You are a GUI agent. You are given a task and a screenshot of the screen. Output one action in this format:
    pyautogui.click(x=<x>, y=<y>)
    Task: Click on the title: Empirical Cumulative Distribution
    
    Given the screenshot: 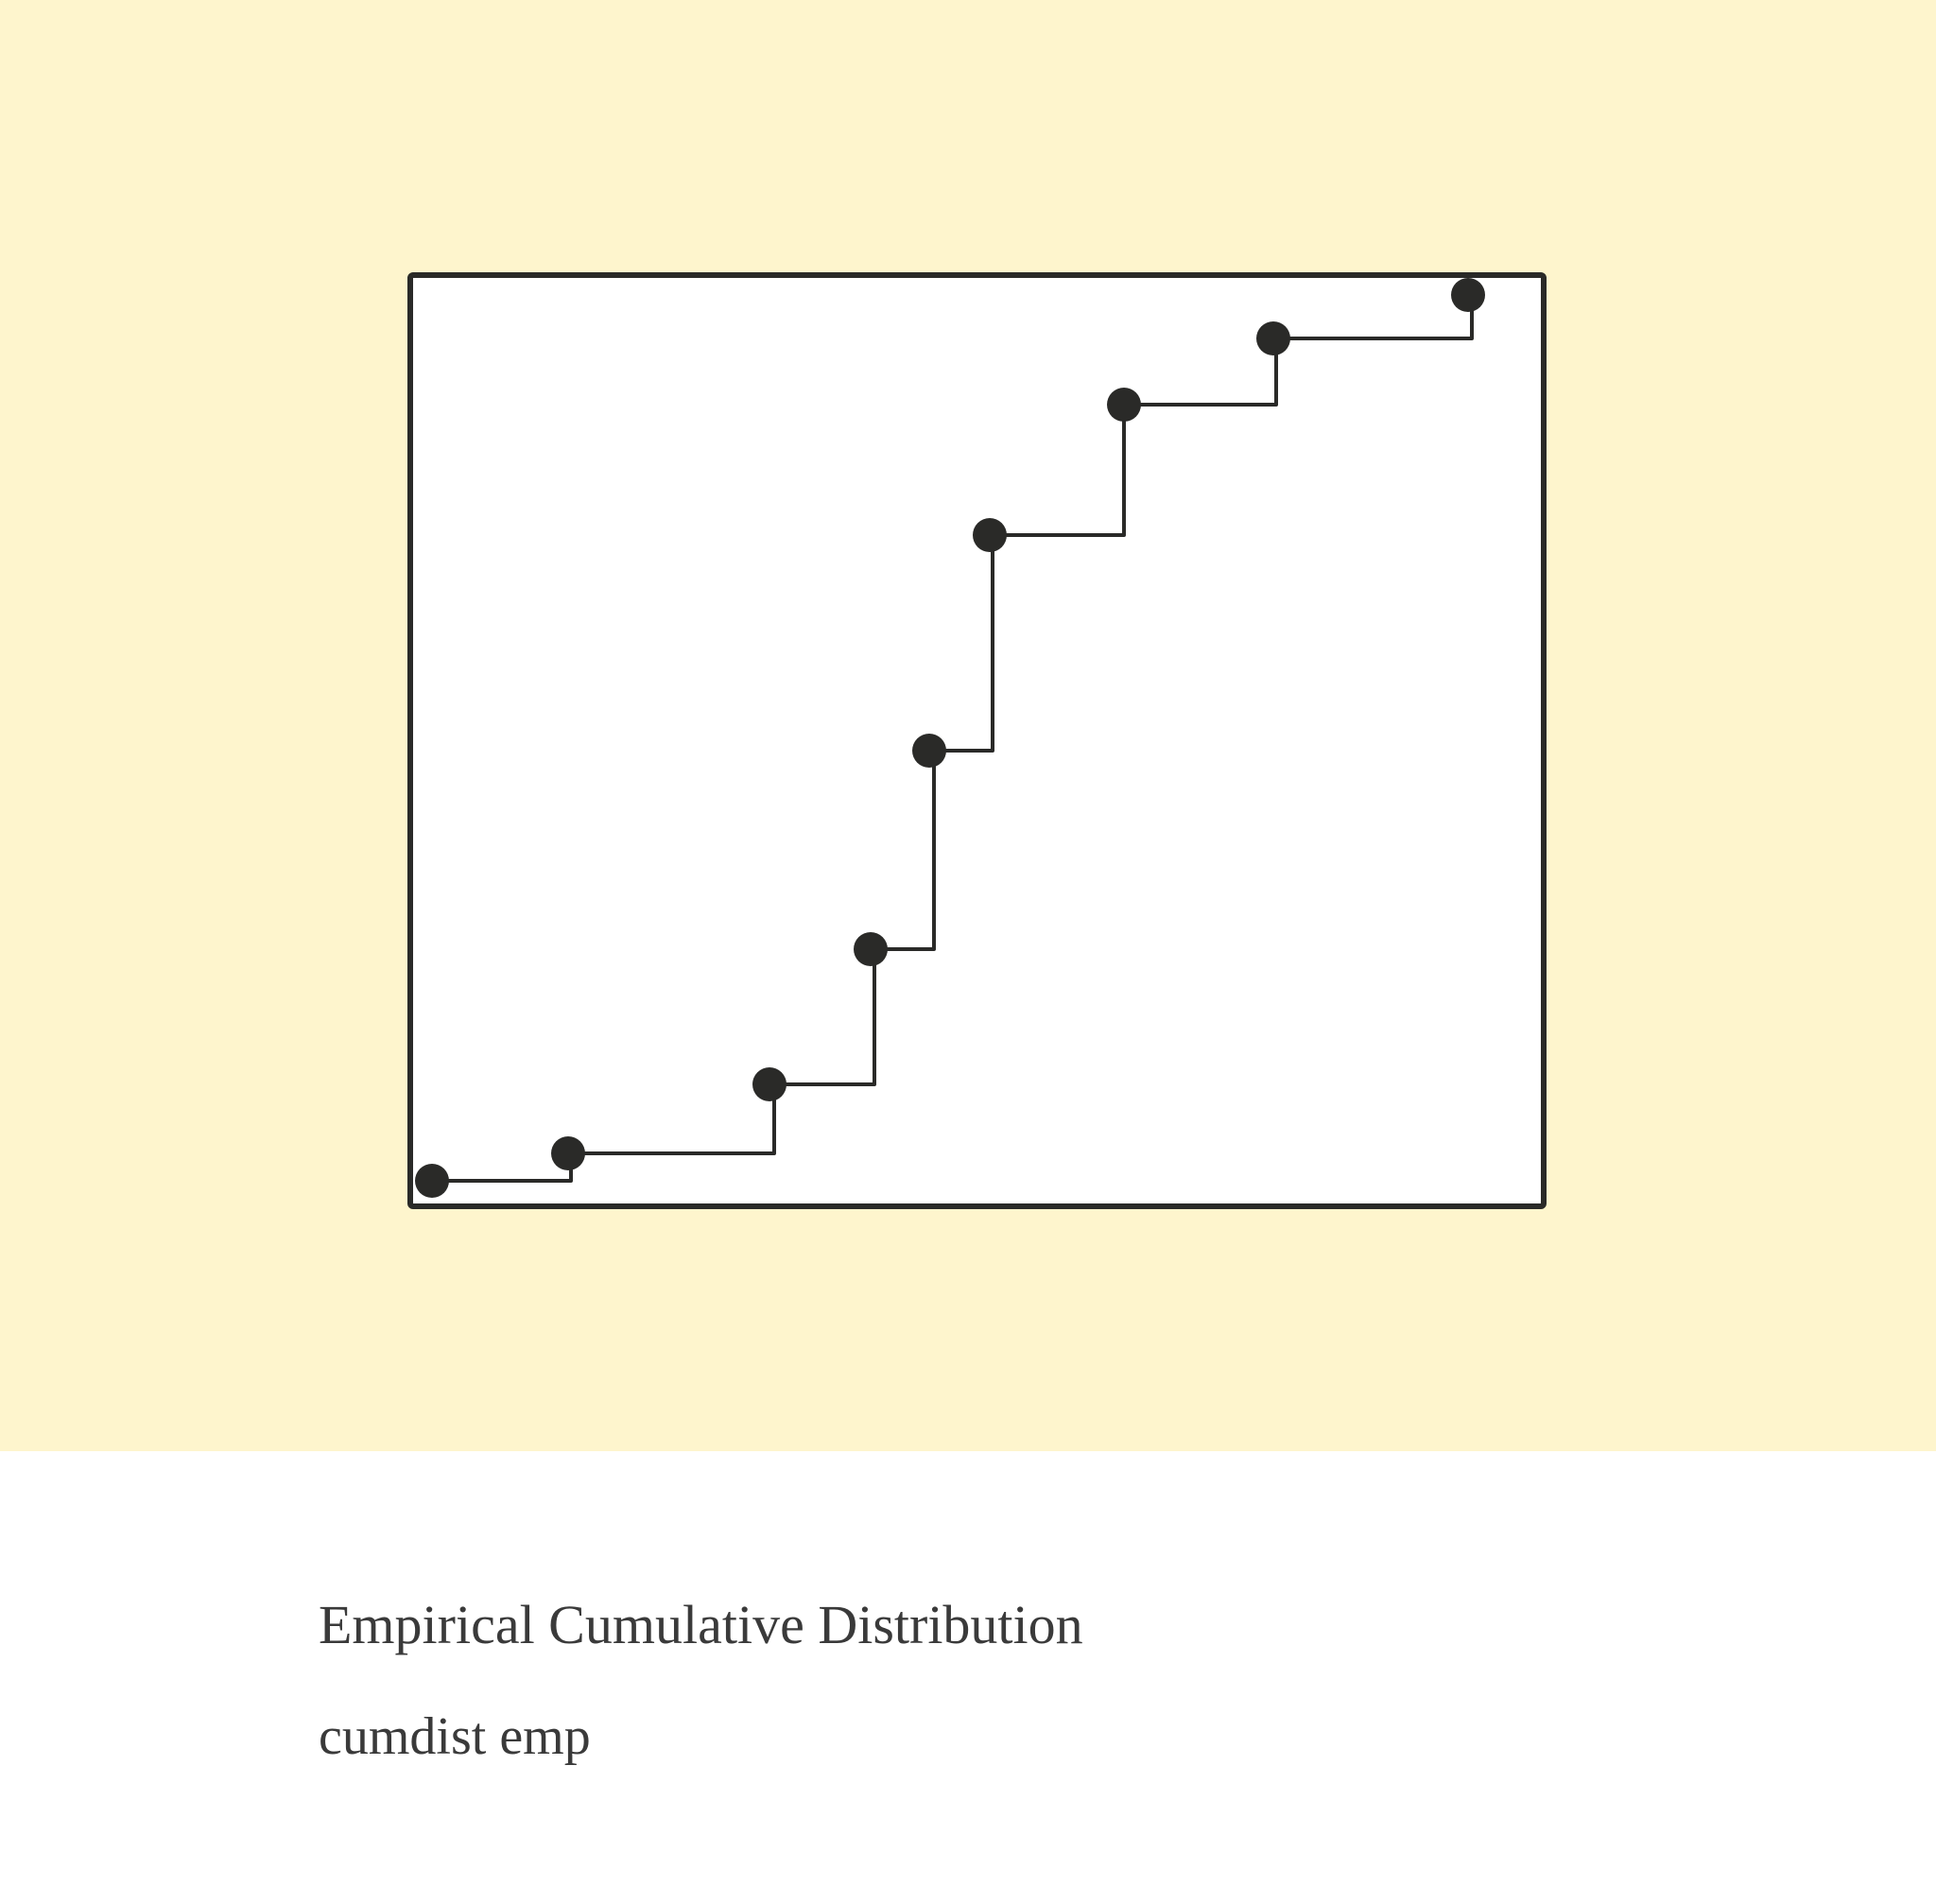 What is the action you would take?
    pyautogui.click(x=701, y=1625)
    